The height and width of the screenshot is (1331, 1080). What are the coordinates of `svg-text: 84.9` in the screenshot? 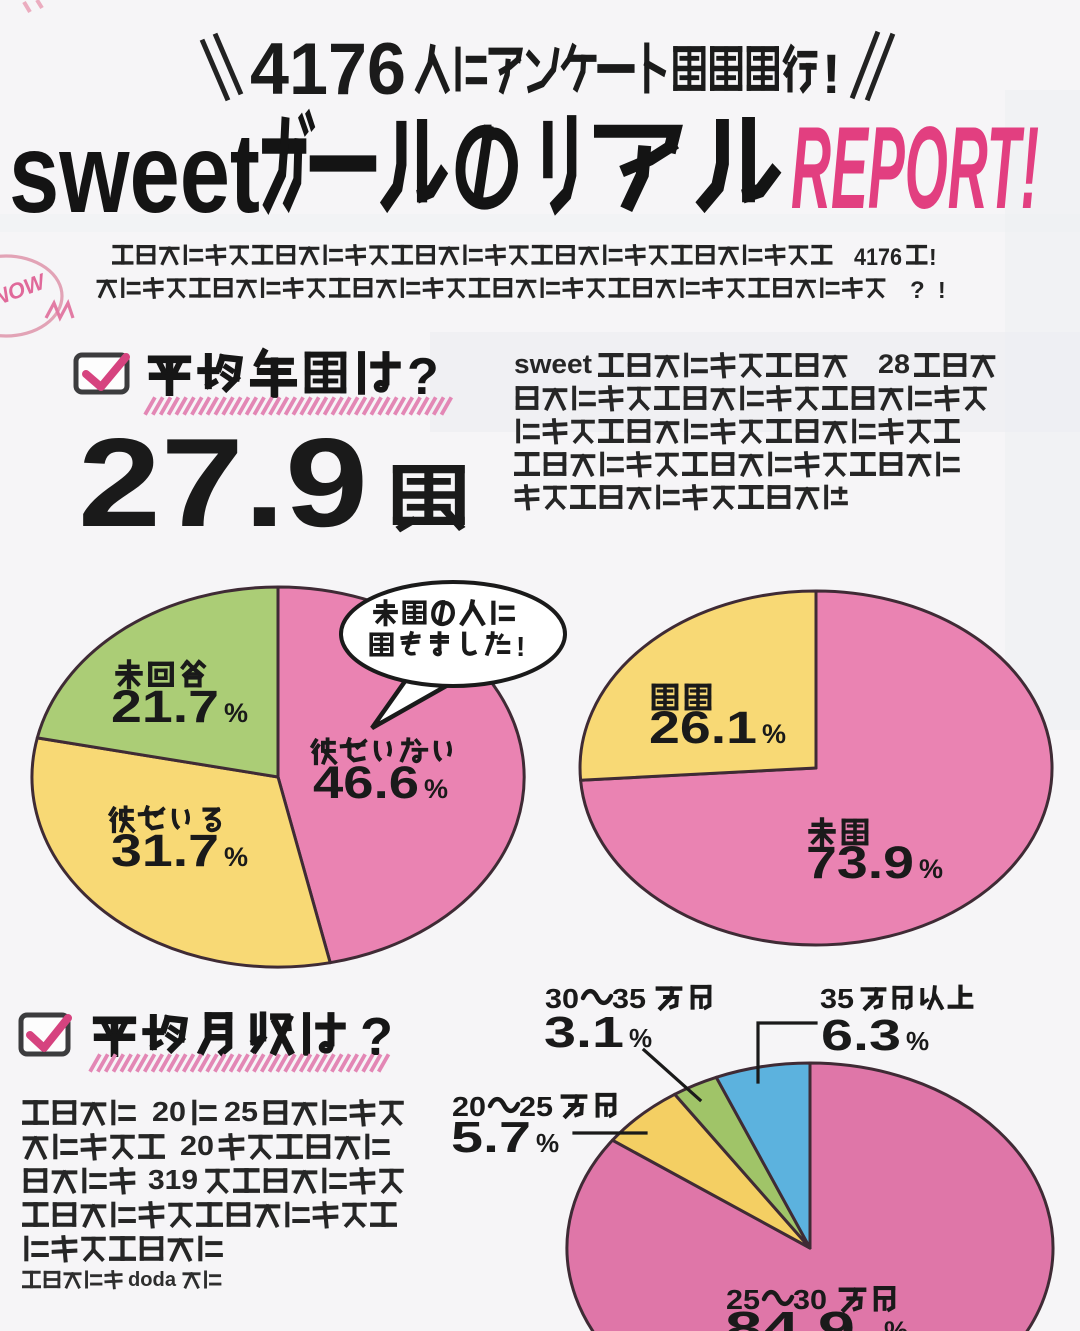 It's located at (790, 1316).